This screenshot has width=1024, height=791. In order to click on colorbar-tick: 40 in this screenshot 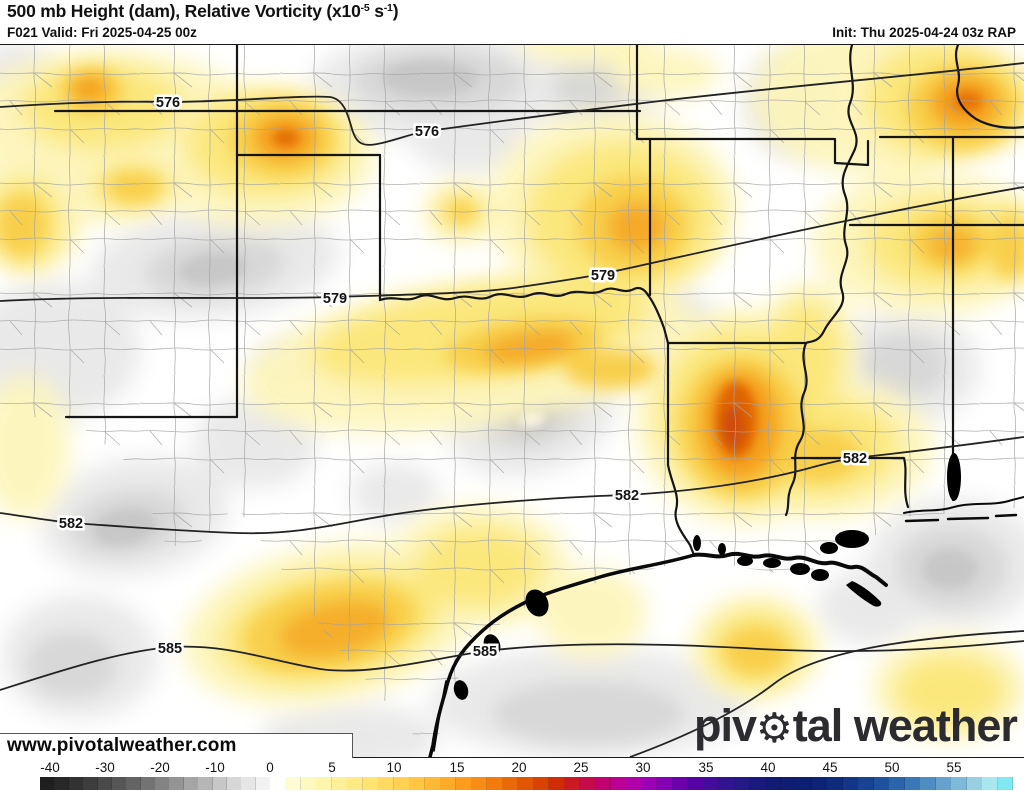, I will do `click(768, 767)`.